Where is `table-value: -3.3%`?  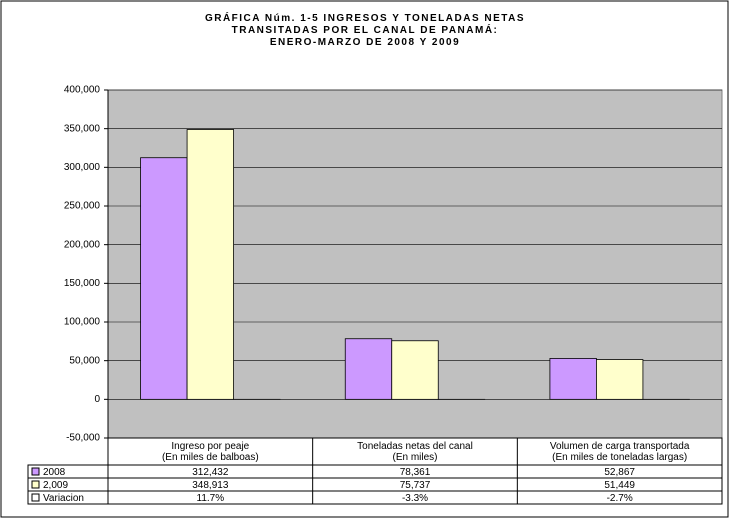
table-value: -3.3% is located at coordinates (415, 498).